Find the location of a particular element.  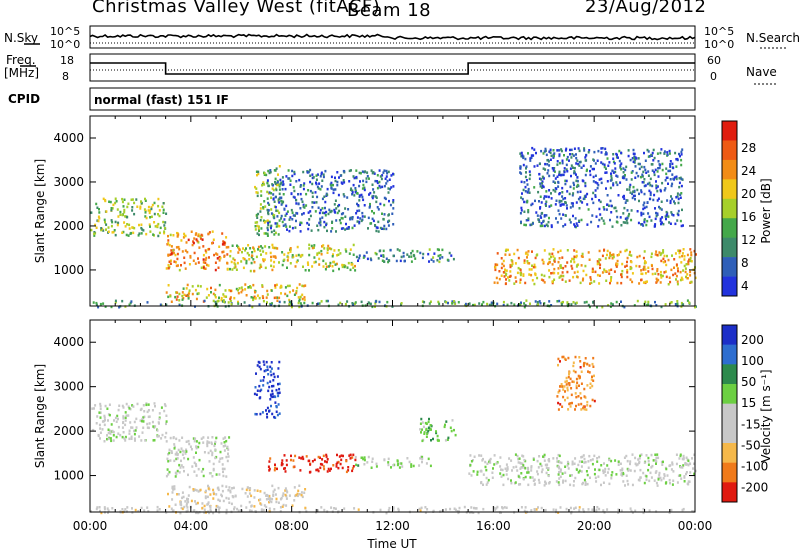

velocity-colorbar-tick: -200 is located at coordinates (754, 487).